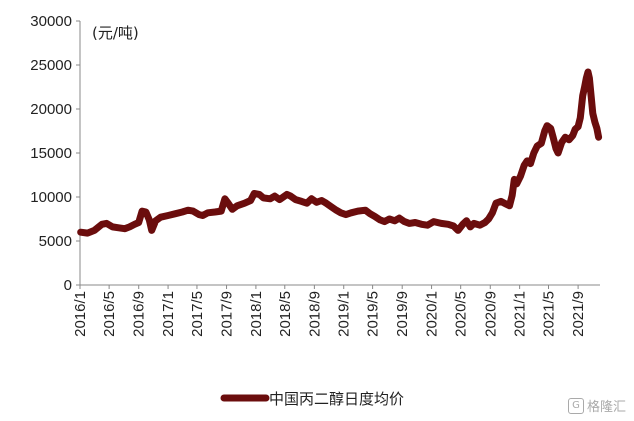  I want to click on y-tick-label: 0, so click(68, 285).